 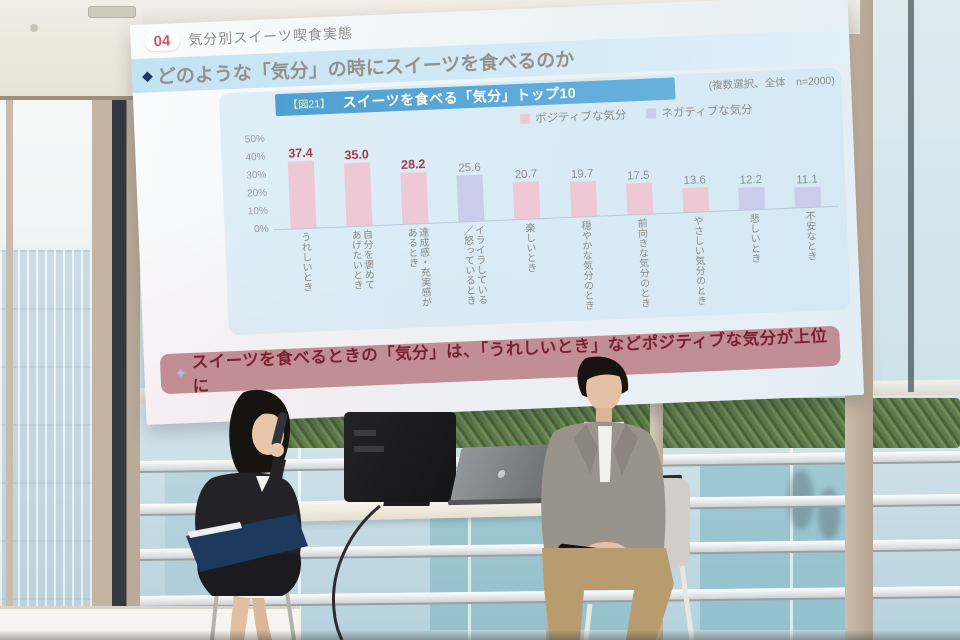 I want to click on y-axis-tick: 20%, so click(x=257, y=193).